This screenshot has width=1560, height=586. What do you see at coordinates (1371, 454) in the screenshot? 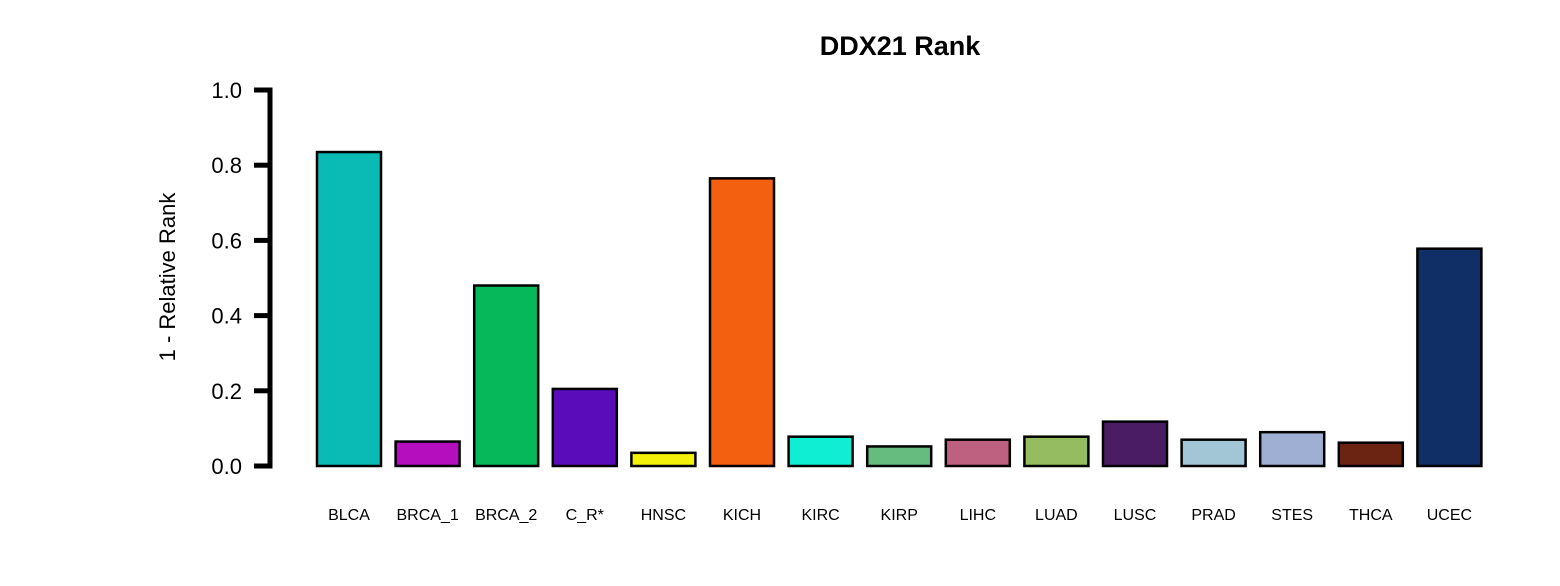
I see `bar-thca` at bounding box center [1371, 454].